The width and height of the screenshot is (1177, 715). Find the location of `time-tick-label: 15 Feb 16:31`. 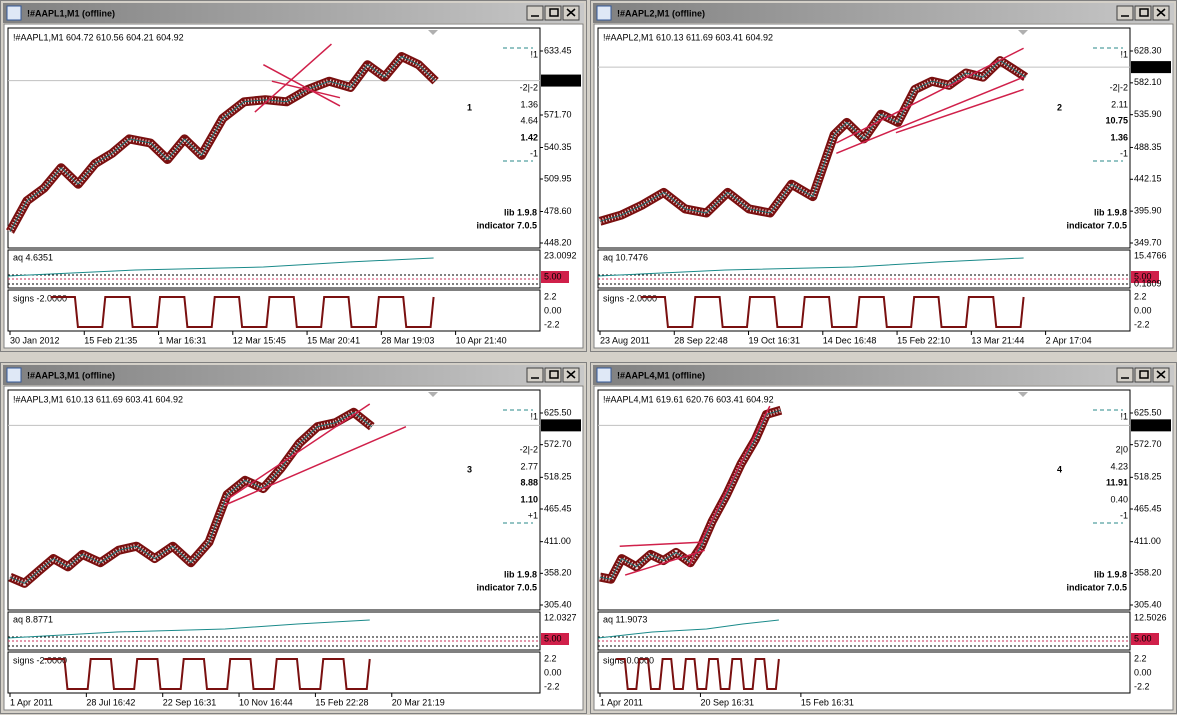

time-tick-label: 15 Feb 16:31 is located at coordinates (827, 702).